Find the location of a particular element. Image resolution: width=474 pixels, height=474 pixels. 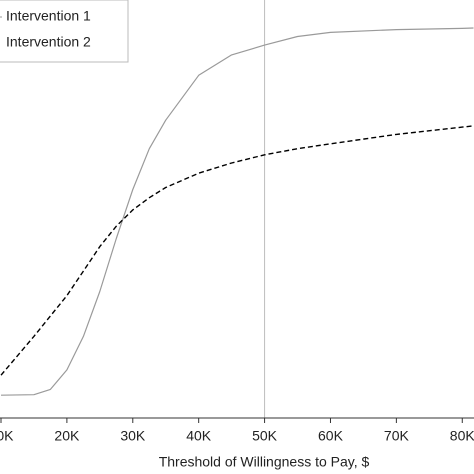

x-tick-label: 80K is located at coordinates (462, 436).